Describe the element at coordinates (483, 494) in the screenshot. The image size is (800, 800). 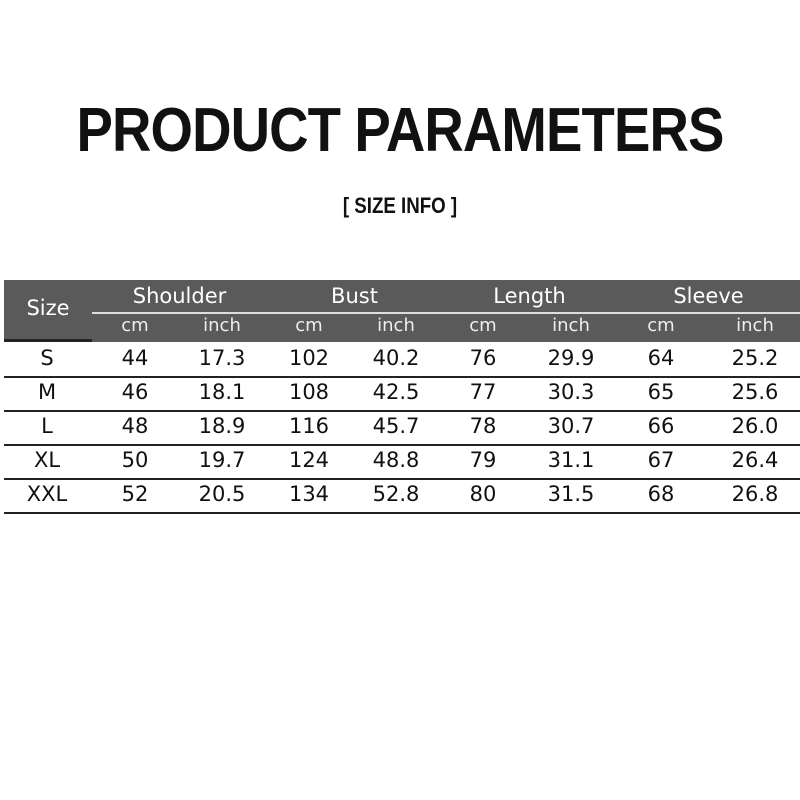
I see `value-cell: 80` at that location.